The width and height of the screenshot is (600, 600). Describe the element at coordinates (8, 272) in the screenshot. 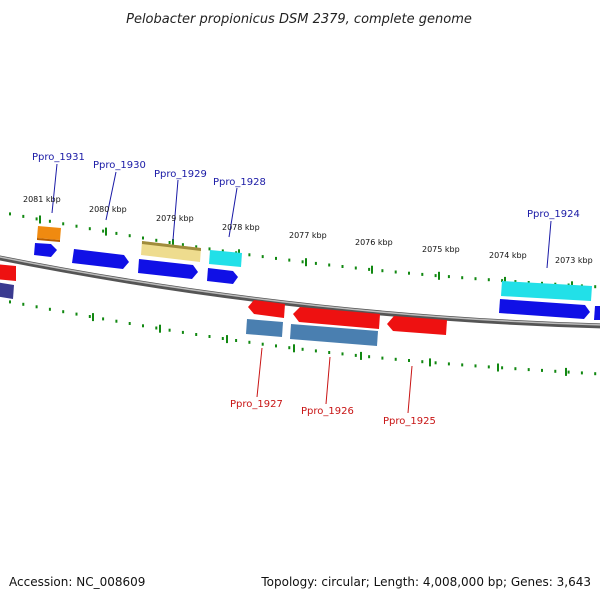

I see `gene-feature-red-left` at that location.